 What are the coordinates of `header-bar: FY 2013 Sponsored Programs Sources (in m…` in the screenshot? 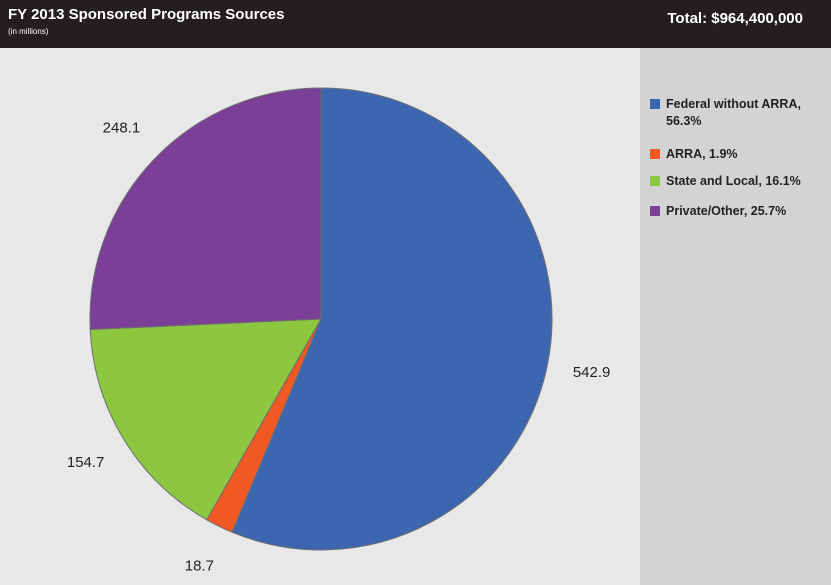 It's located at (415, 24).